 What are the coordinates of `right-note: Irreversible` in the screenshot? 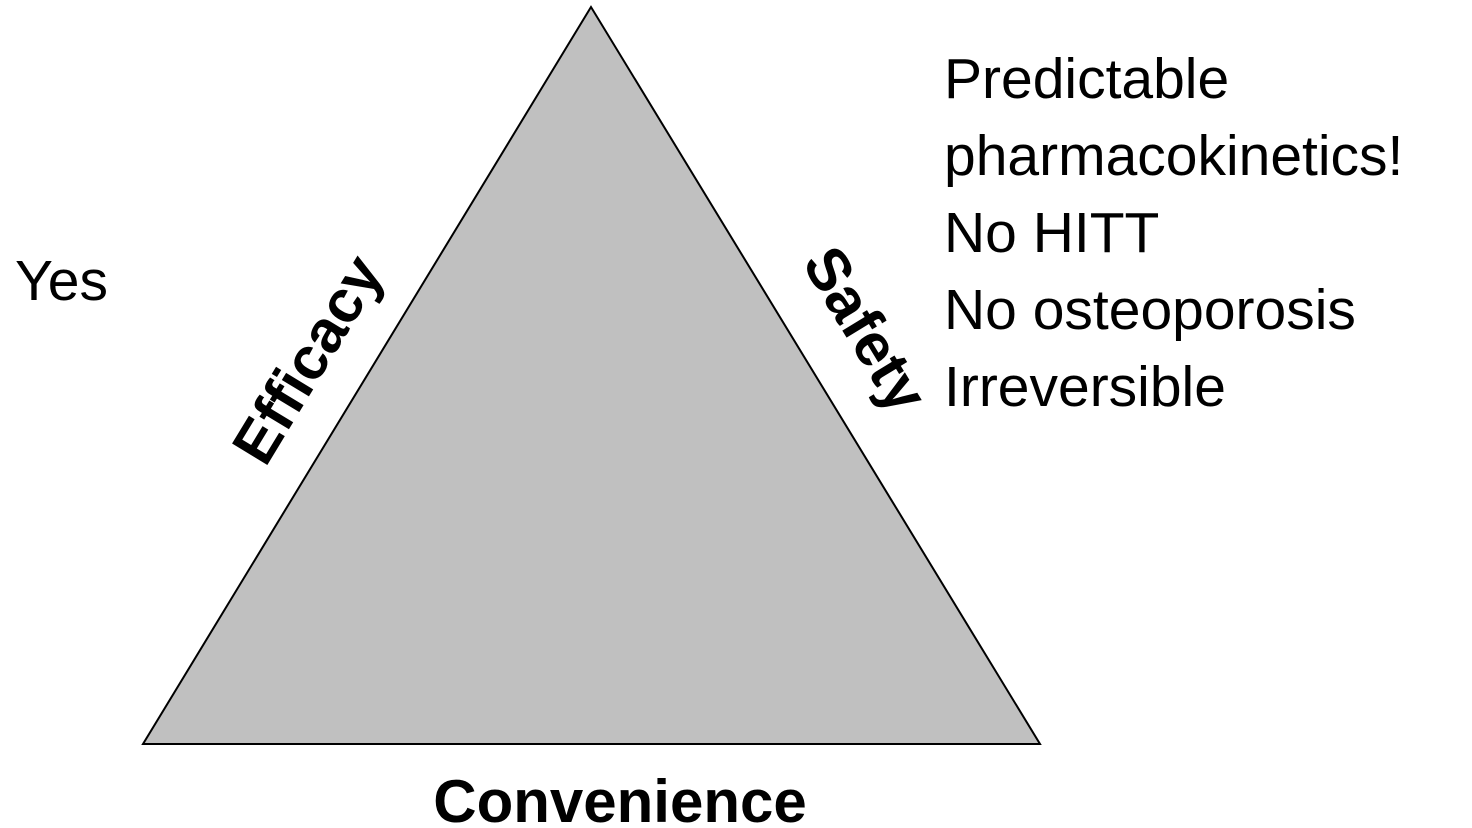 It's located at (1085, 387).